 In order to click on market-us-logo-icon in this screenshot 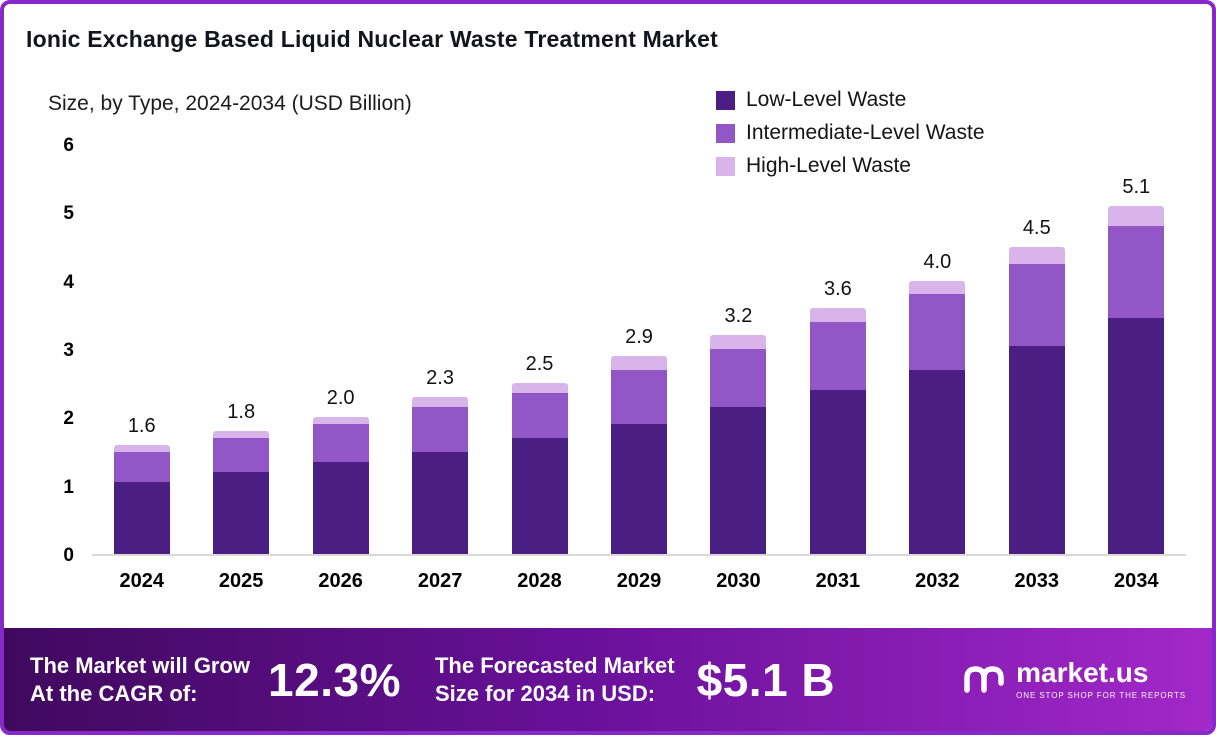, I will do `click(984, 679)`.